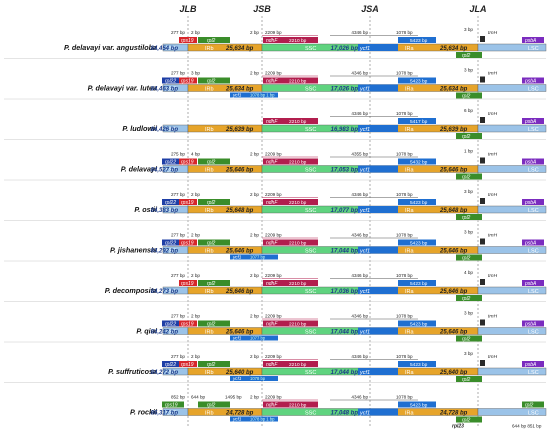 Image resolution: width=550 pixels, height=444 pixels. Describe the element at coordinates (133, 250) in the screenshot. I see `species-name: P. jishanensis` at that location.